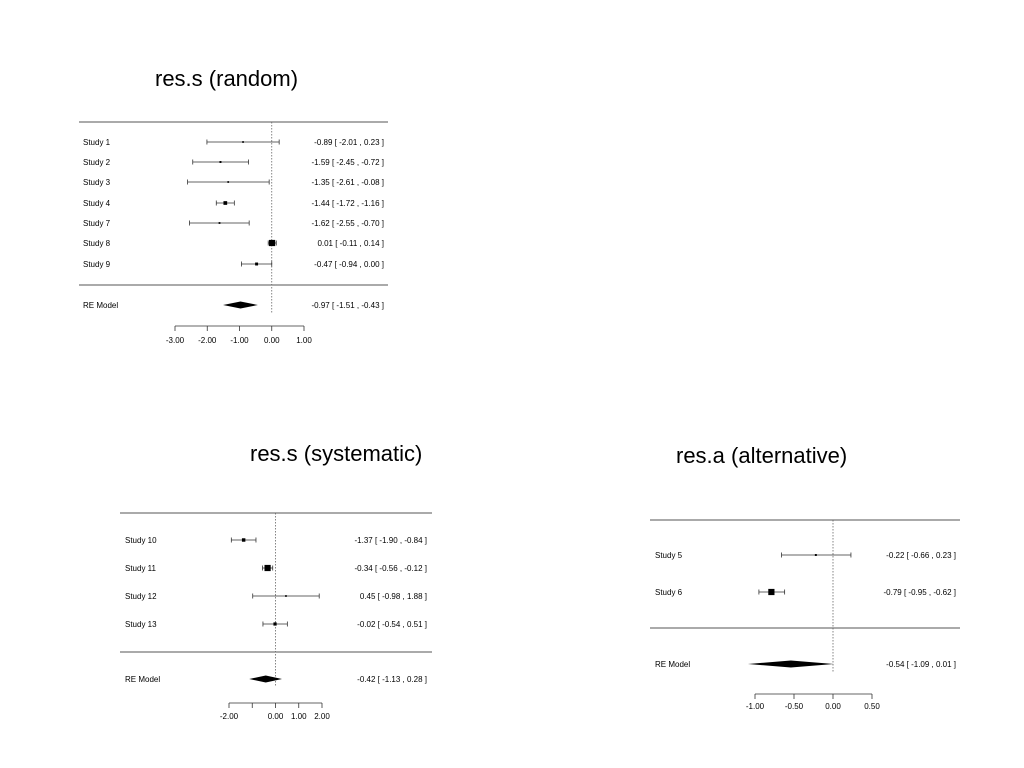 The width and height of the screenshot is (1024, 768). I want to click on x-tick-label: -0.50, so click(794, 706).